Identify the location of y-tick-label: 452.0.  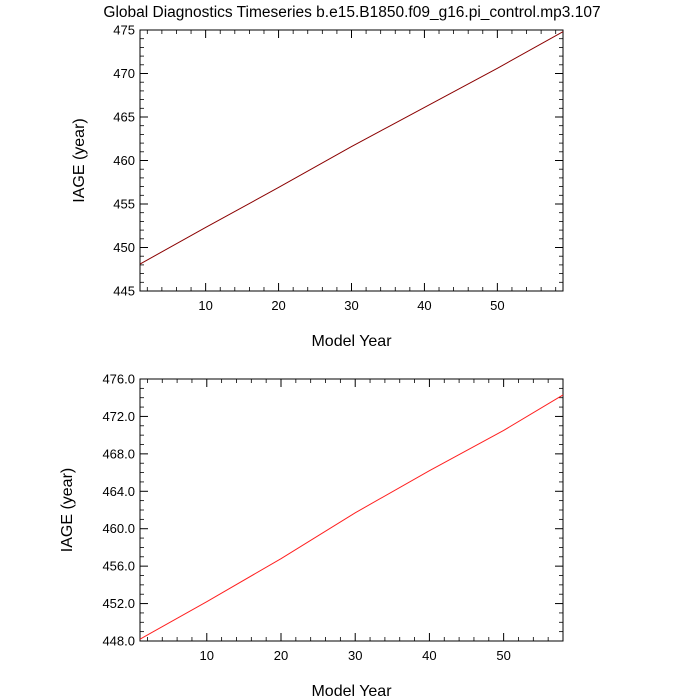
(118, 603).